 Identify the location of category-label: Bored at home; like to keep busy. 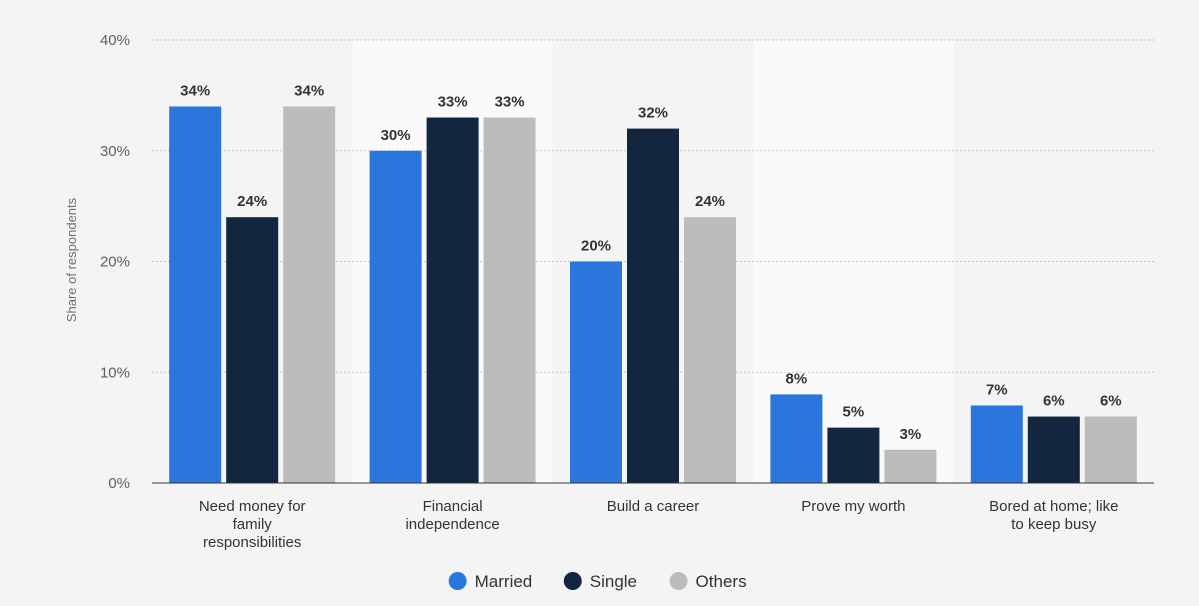
(1053, 515).